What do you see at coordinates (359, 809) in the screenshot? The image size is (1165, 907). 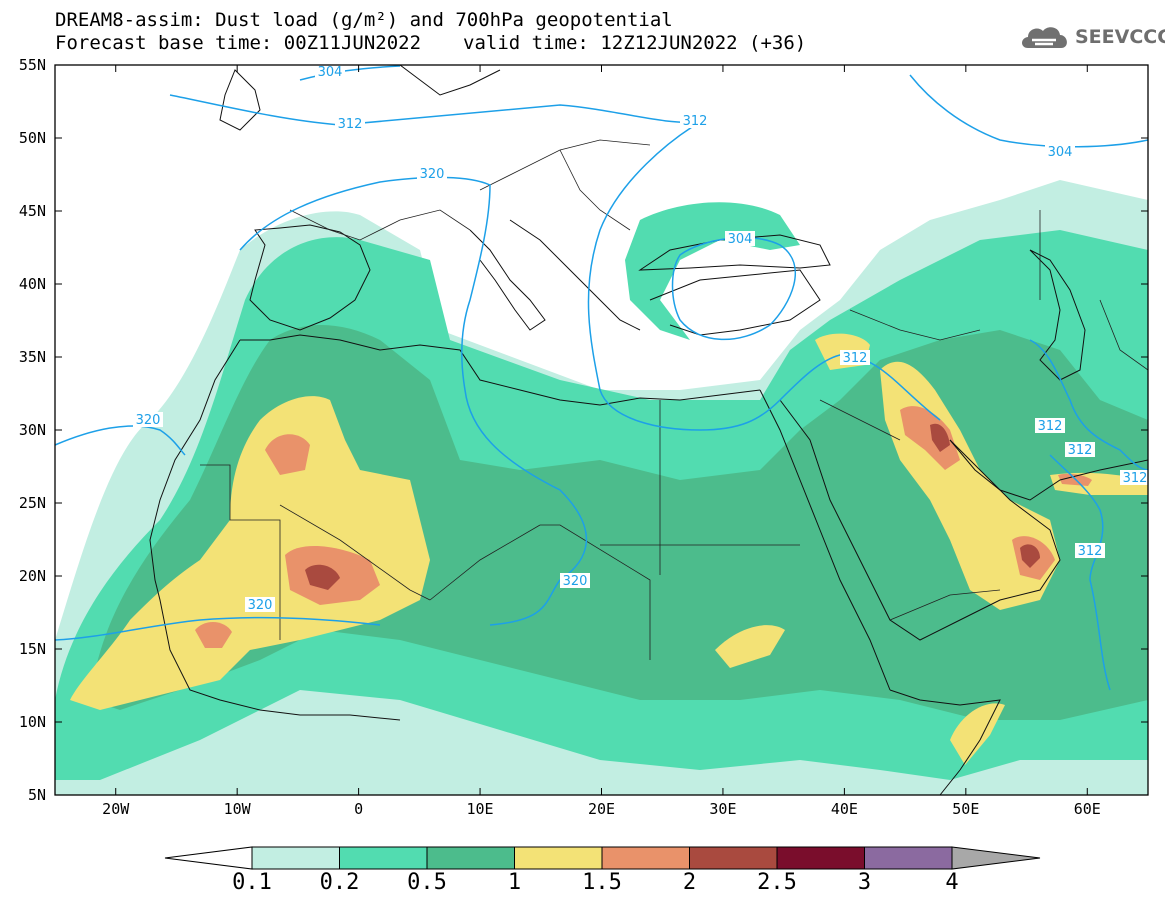 I see `lon-tick-label: 0` at bounding box center [359, 809].